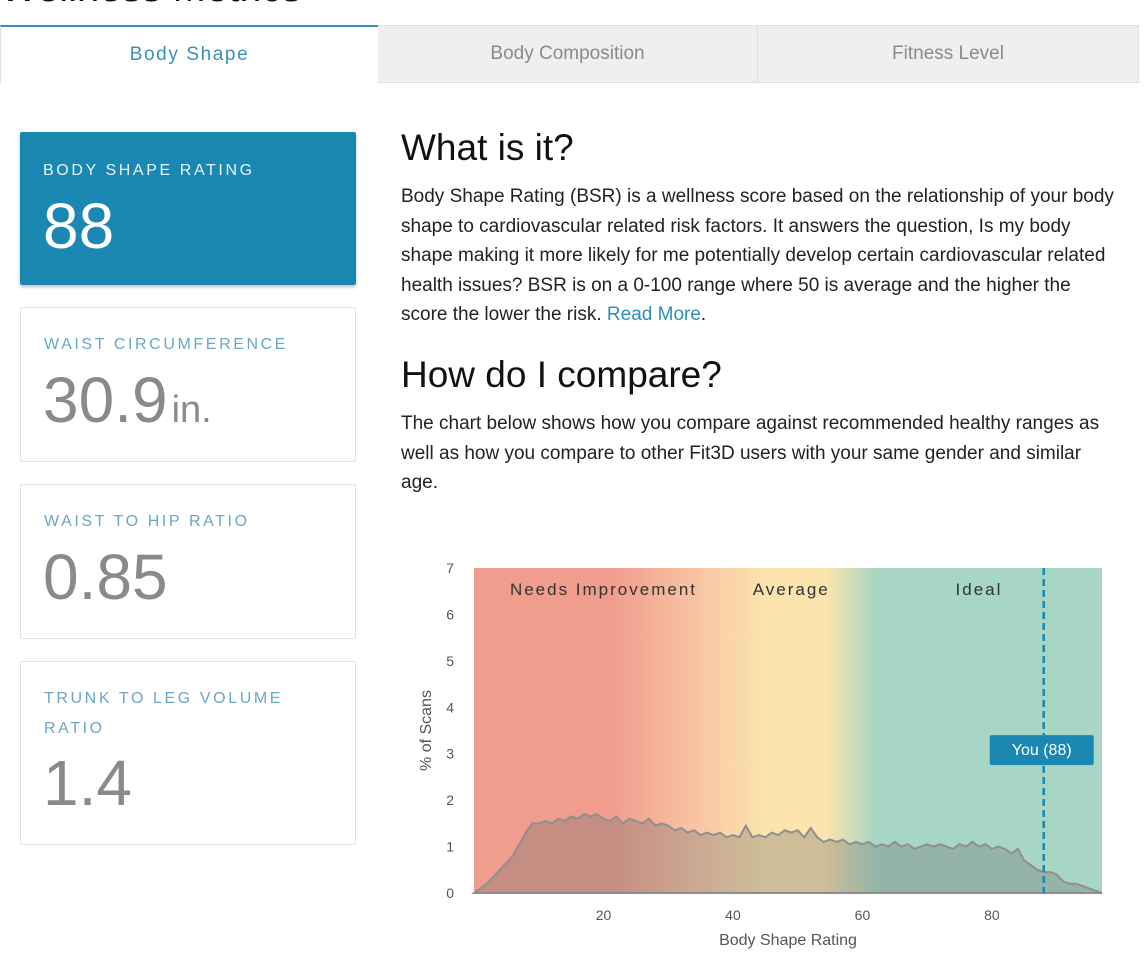 The image size is (1144, 957). Describe the element at coordinates (189, 54) in the screenshot. I see `tab-body-shape: Body Shape` at that location.